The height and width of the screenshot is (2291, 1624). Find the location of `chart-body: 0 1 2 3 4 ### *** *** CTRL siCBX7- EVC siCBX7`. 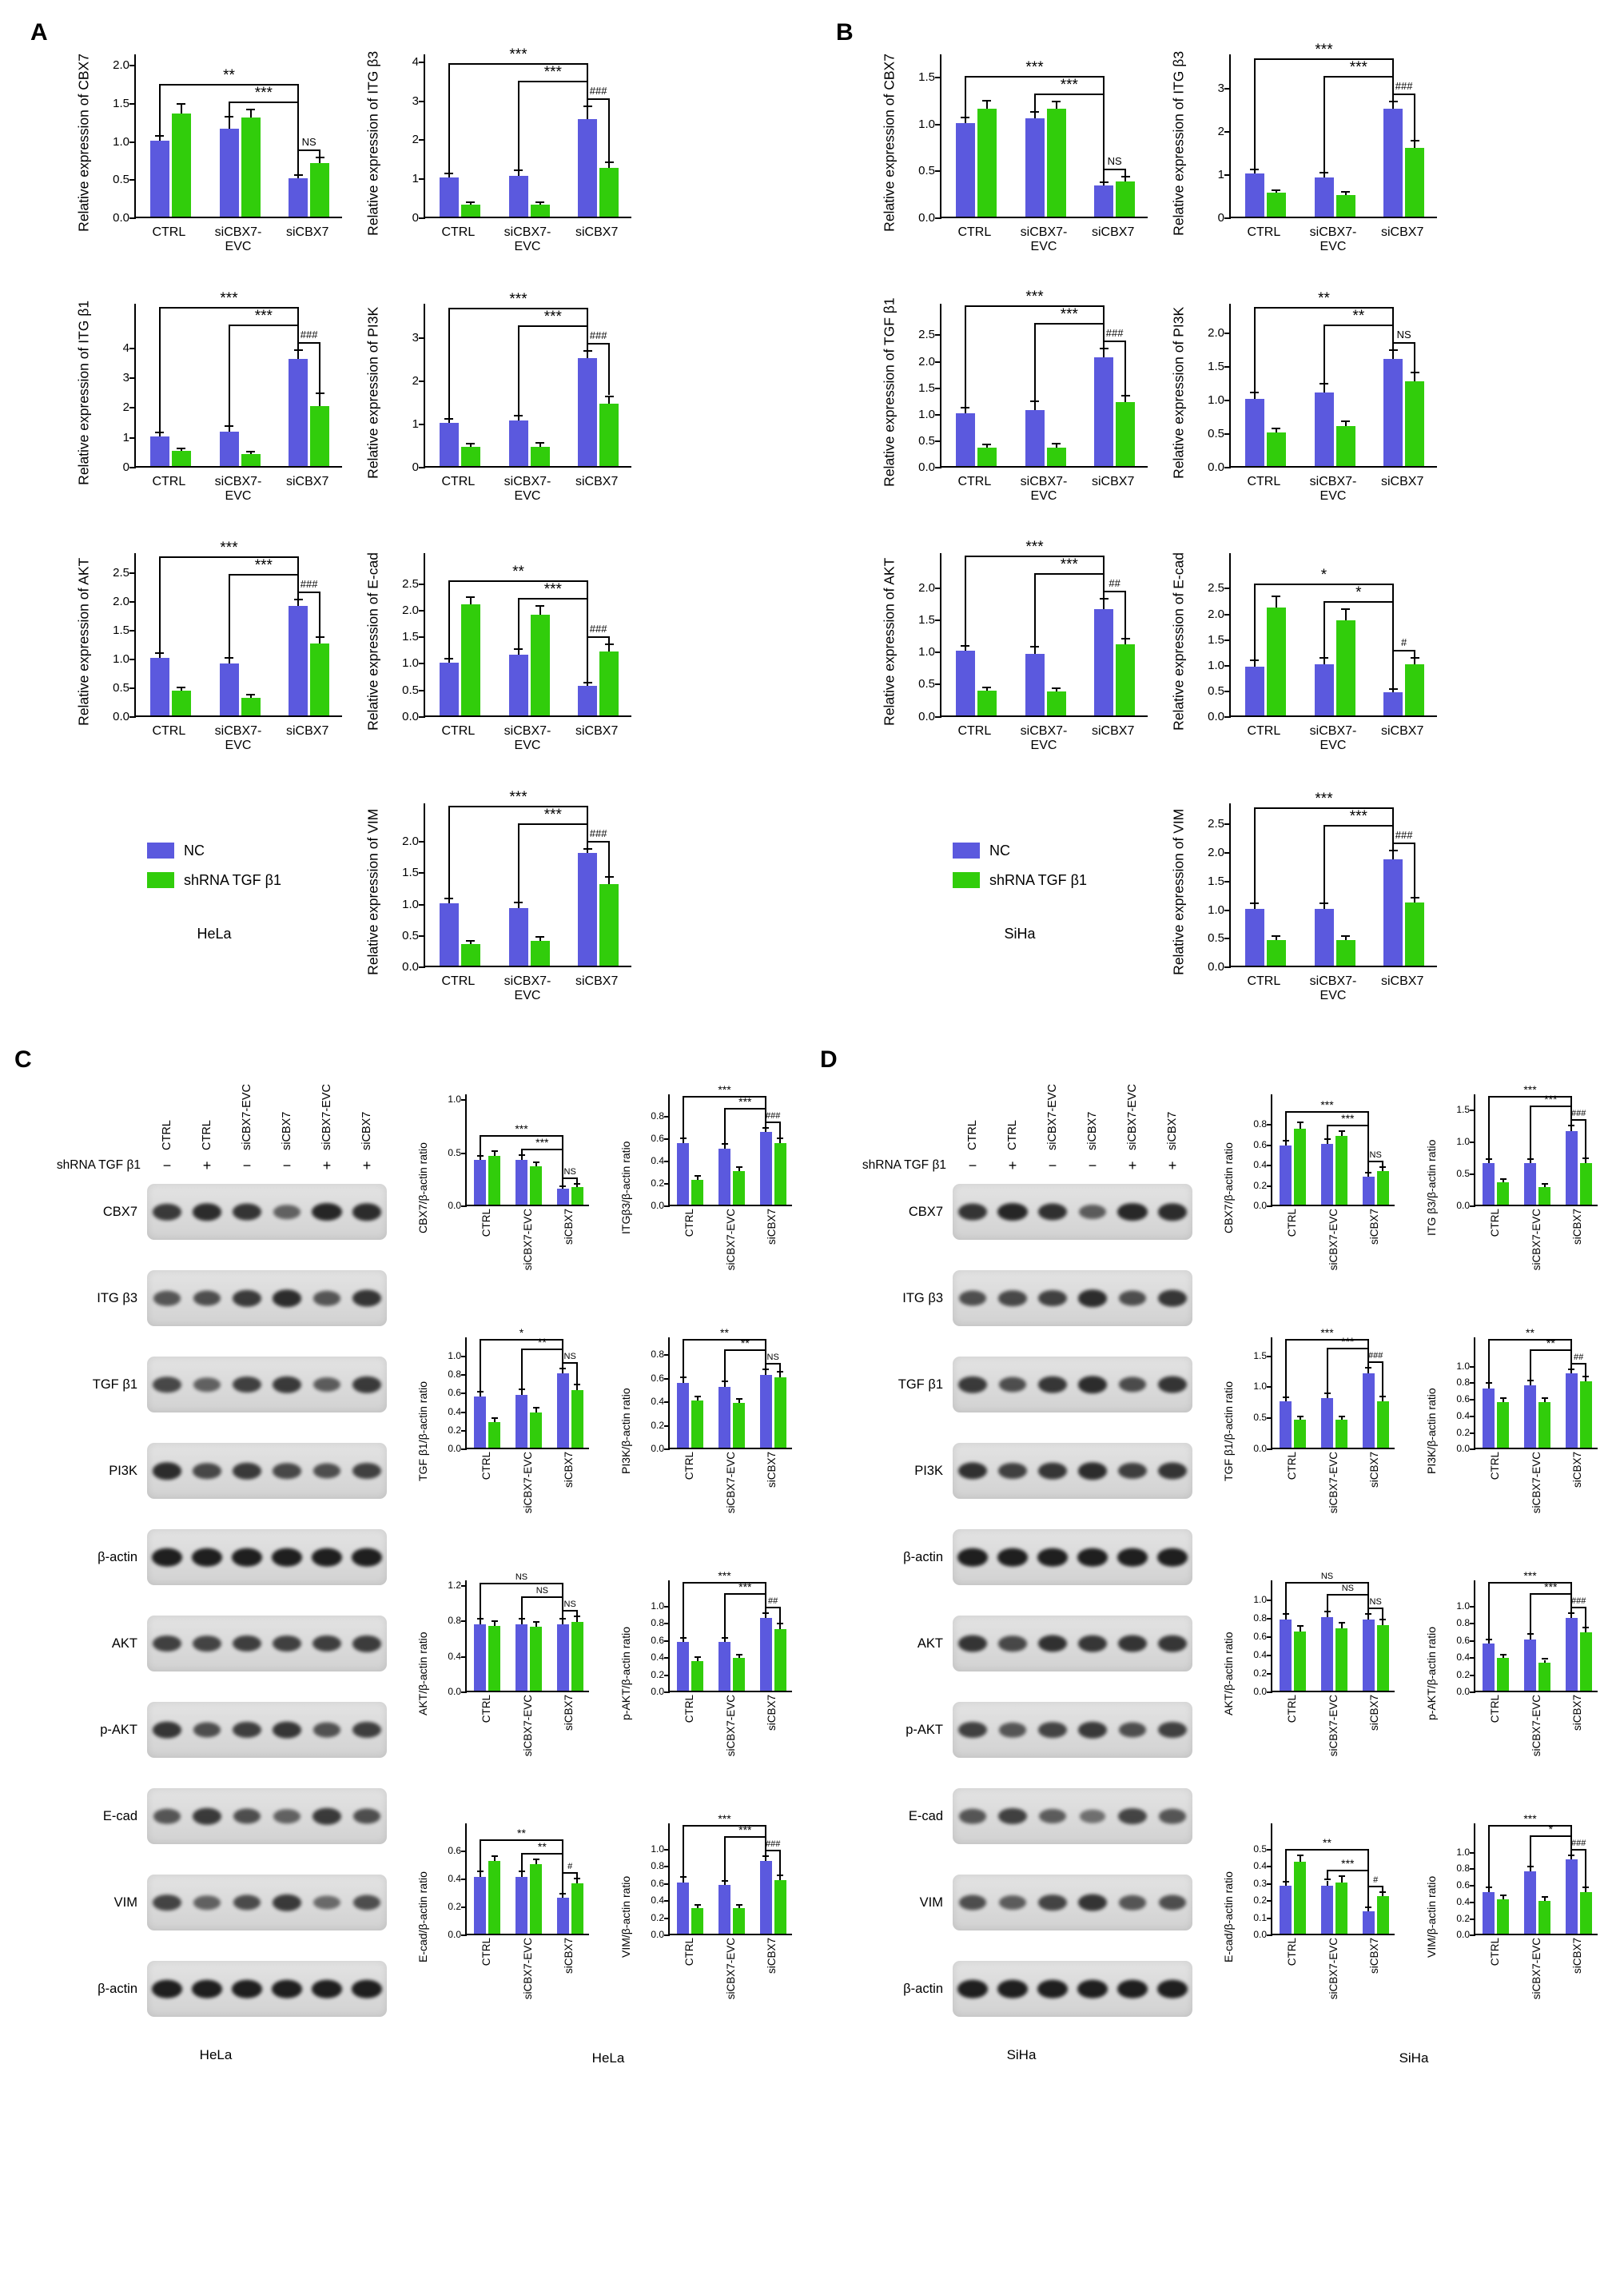

chart-body: 0 1 2 3 4 ### *** *** CTRL siCBX7- EVC siCBX7 is located at coordinates (507, 143).